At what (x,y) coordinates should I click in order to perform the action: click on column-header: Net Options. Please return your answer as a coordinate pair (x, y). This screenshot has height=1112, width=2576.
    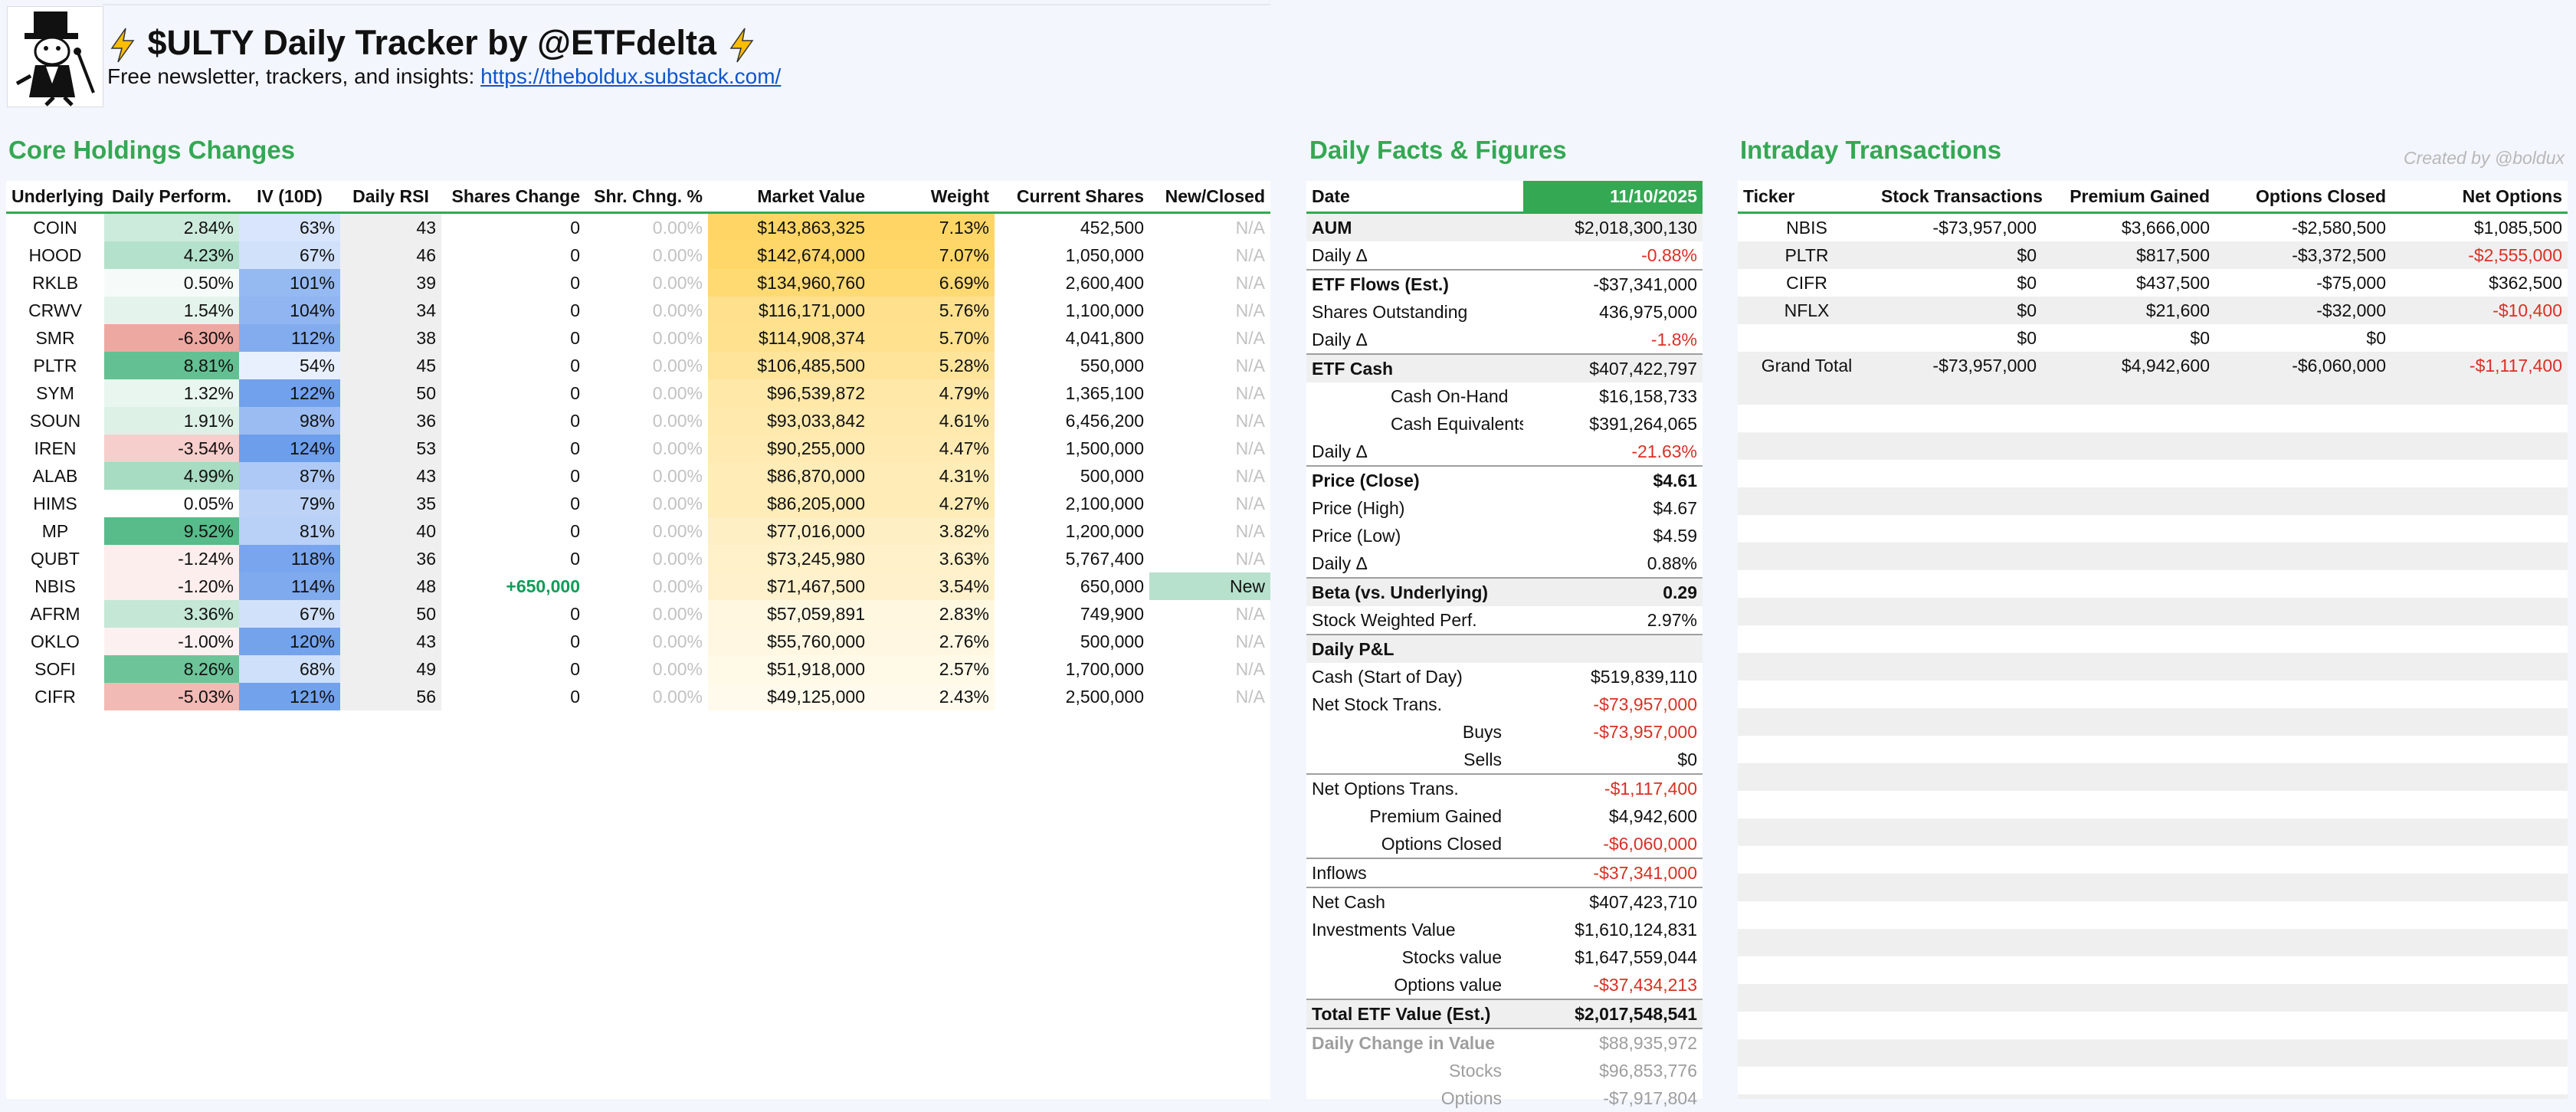
    Looking at the image, I should click on (2479, 197).